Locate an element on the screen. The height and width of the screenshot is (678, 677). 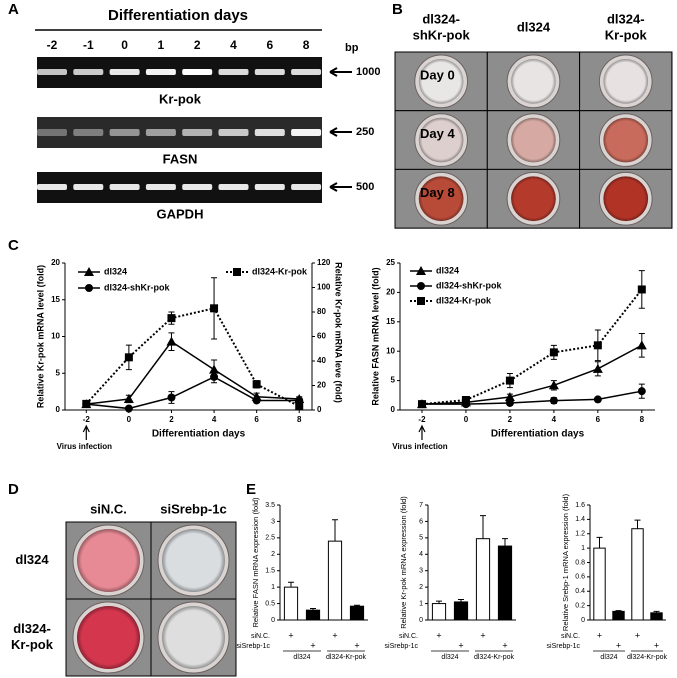
y2-axis-title: Relative Kr-pok mRNA leve (fold) is located at coordinates (339, 332).